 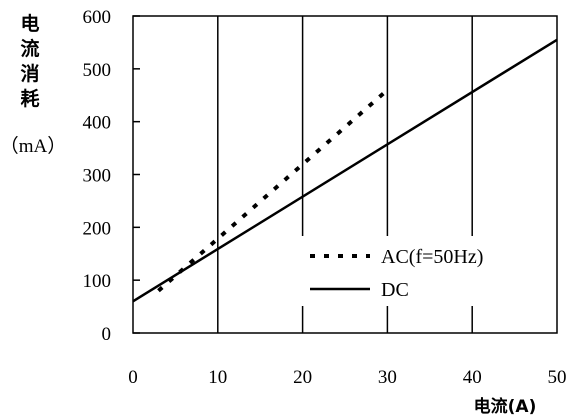 What do you see at coordinates (107, 334) in the screenshot?
I see `y-tick-label-0: 0` at bounding box center [107, 334].